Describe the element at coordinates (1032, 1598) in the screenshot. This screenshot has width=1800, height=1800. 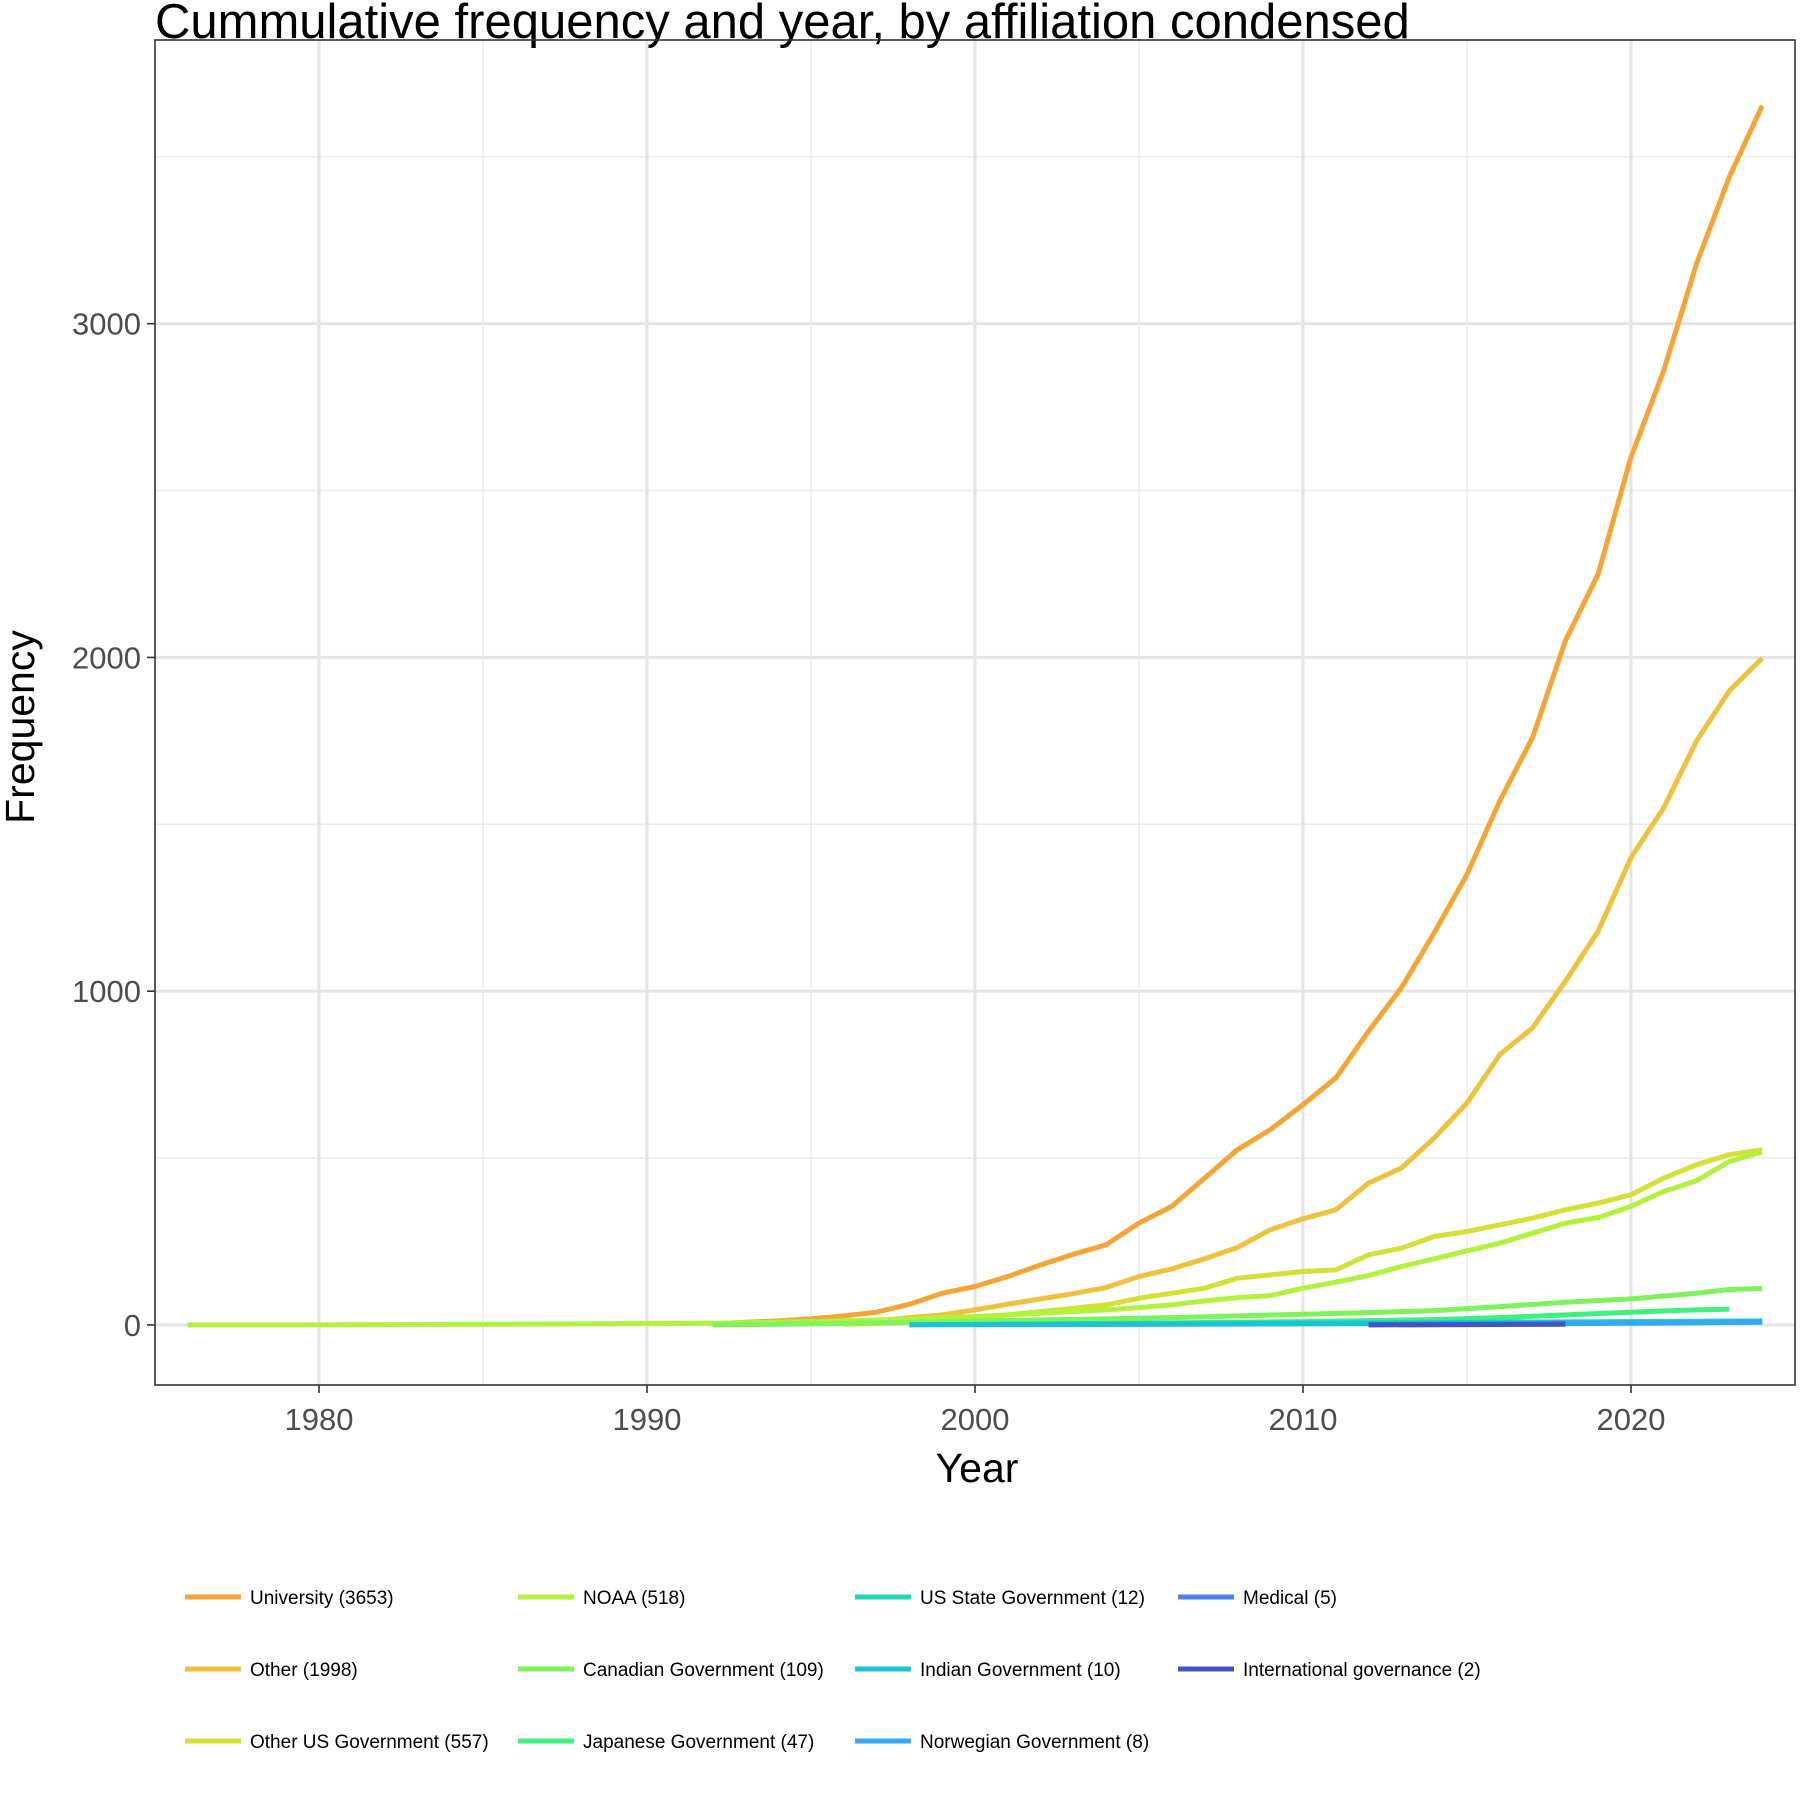
I see `legend-label-6: US State Government (12)` at that location.